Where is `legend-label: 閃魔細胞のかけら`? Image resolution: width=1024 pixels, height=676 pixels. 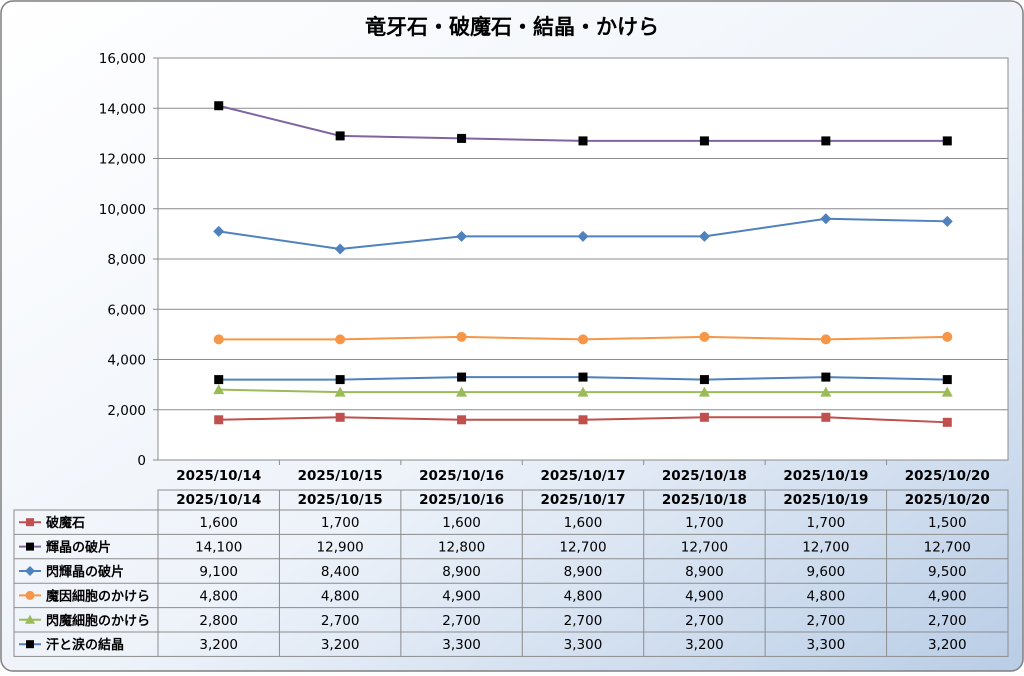 legend-label: 閃魔細胞のかけら is located at coordinates (98, 621).